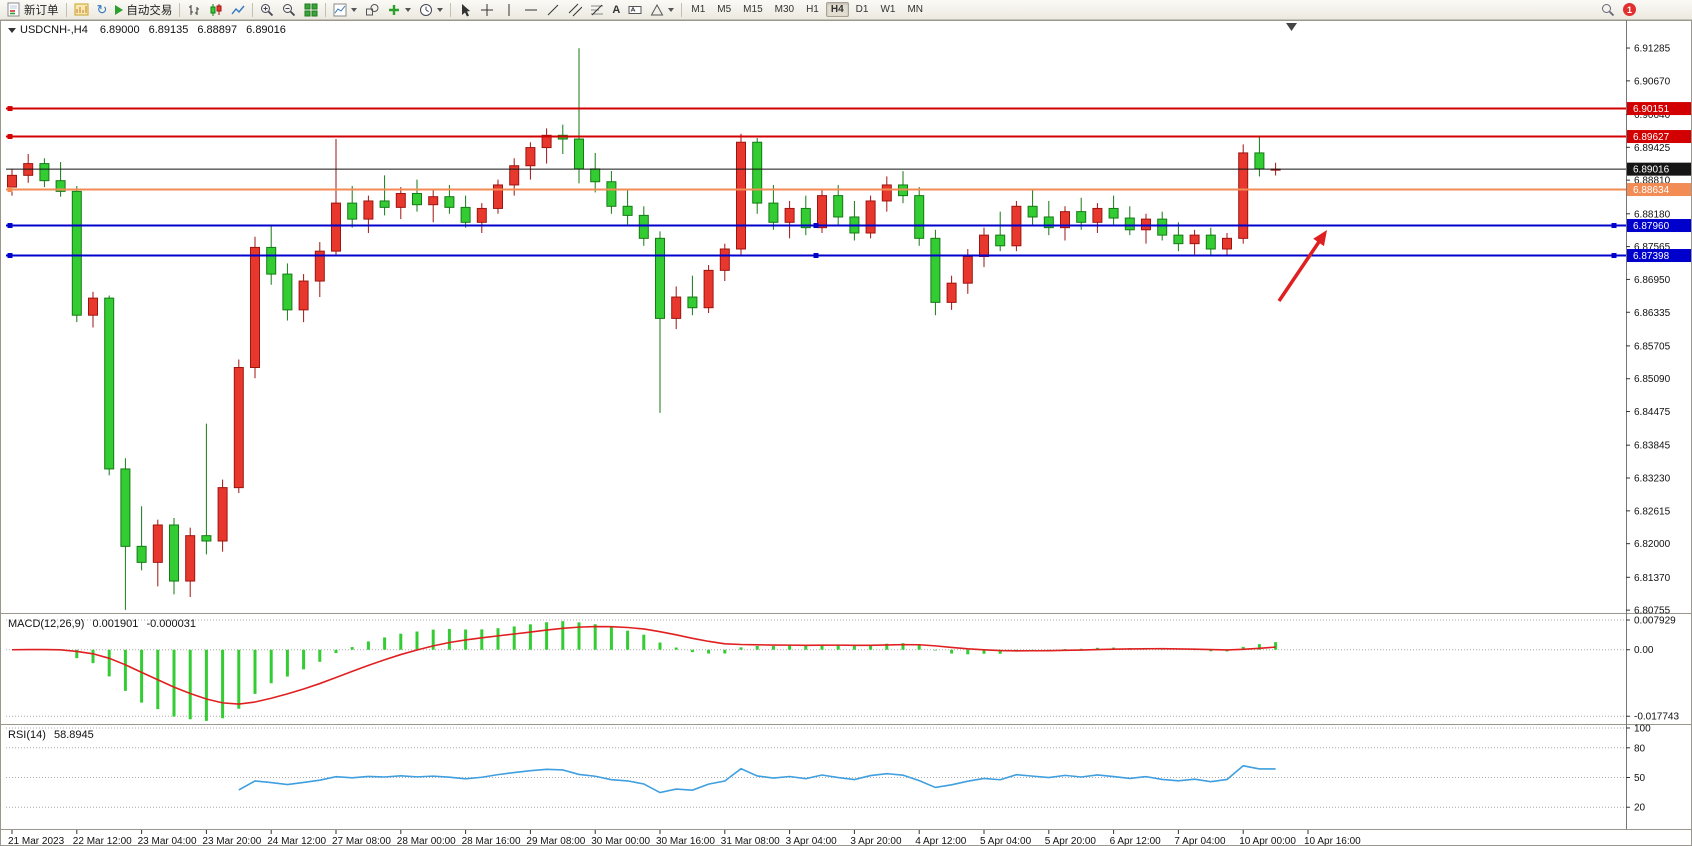  What do you see at coordinates (597, 10) in the screenshot?
I see `fibonacci-tool-button` at bounding box center [597, 10].